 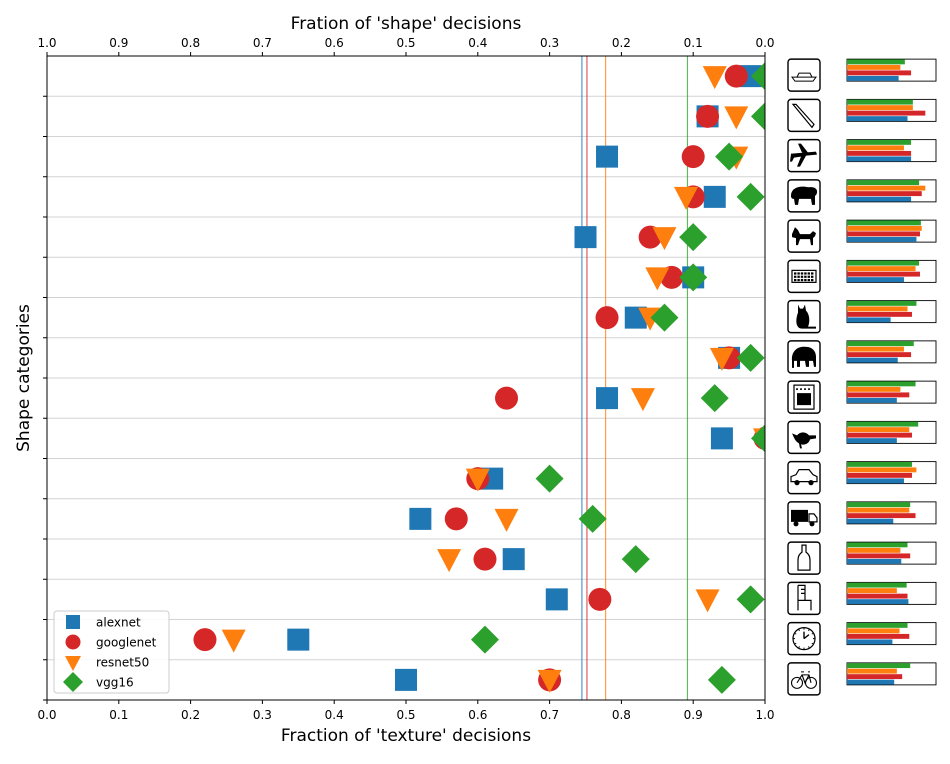 What do you see at coordinates (693, 157) in the screenshot?
I see `marker-googlenet-airplane` at bounding box center [693, 157].